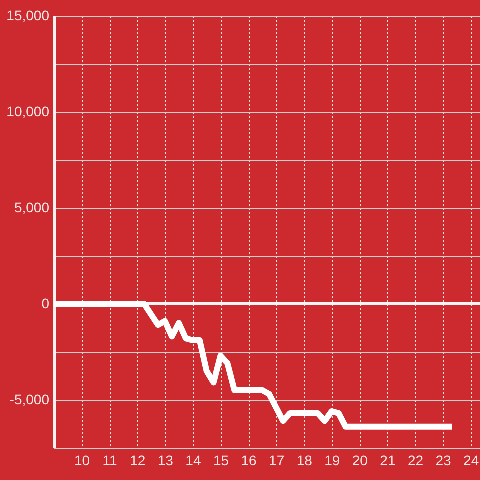 Image resolution: width=480 pixels, height=480 pixels. Describe the element at coordinates (166, 460) in the screenshot. I see `x-tick-label: 13` at that location.